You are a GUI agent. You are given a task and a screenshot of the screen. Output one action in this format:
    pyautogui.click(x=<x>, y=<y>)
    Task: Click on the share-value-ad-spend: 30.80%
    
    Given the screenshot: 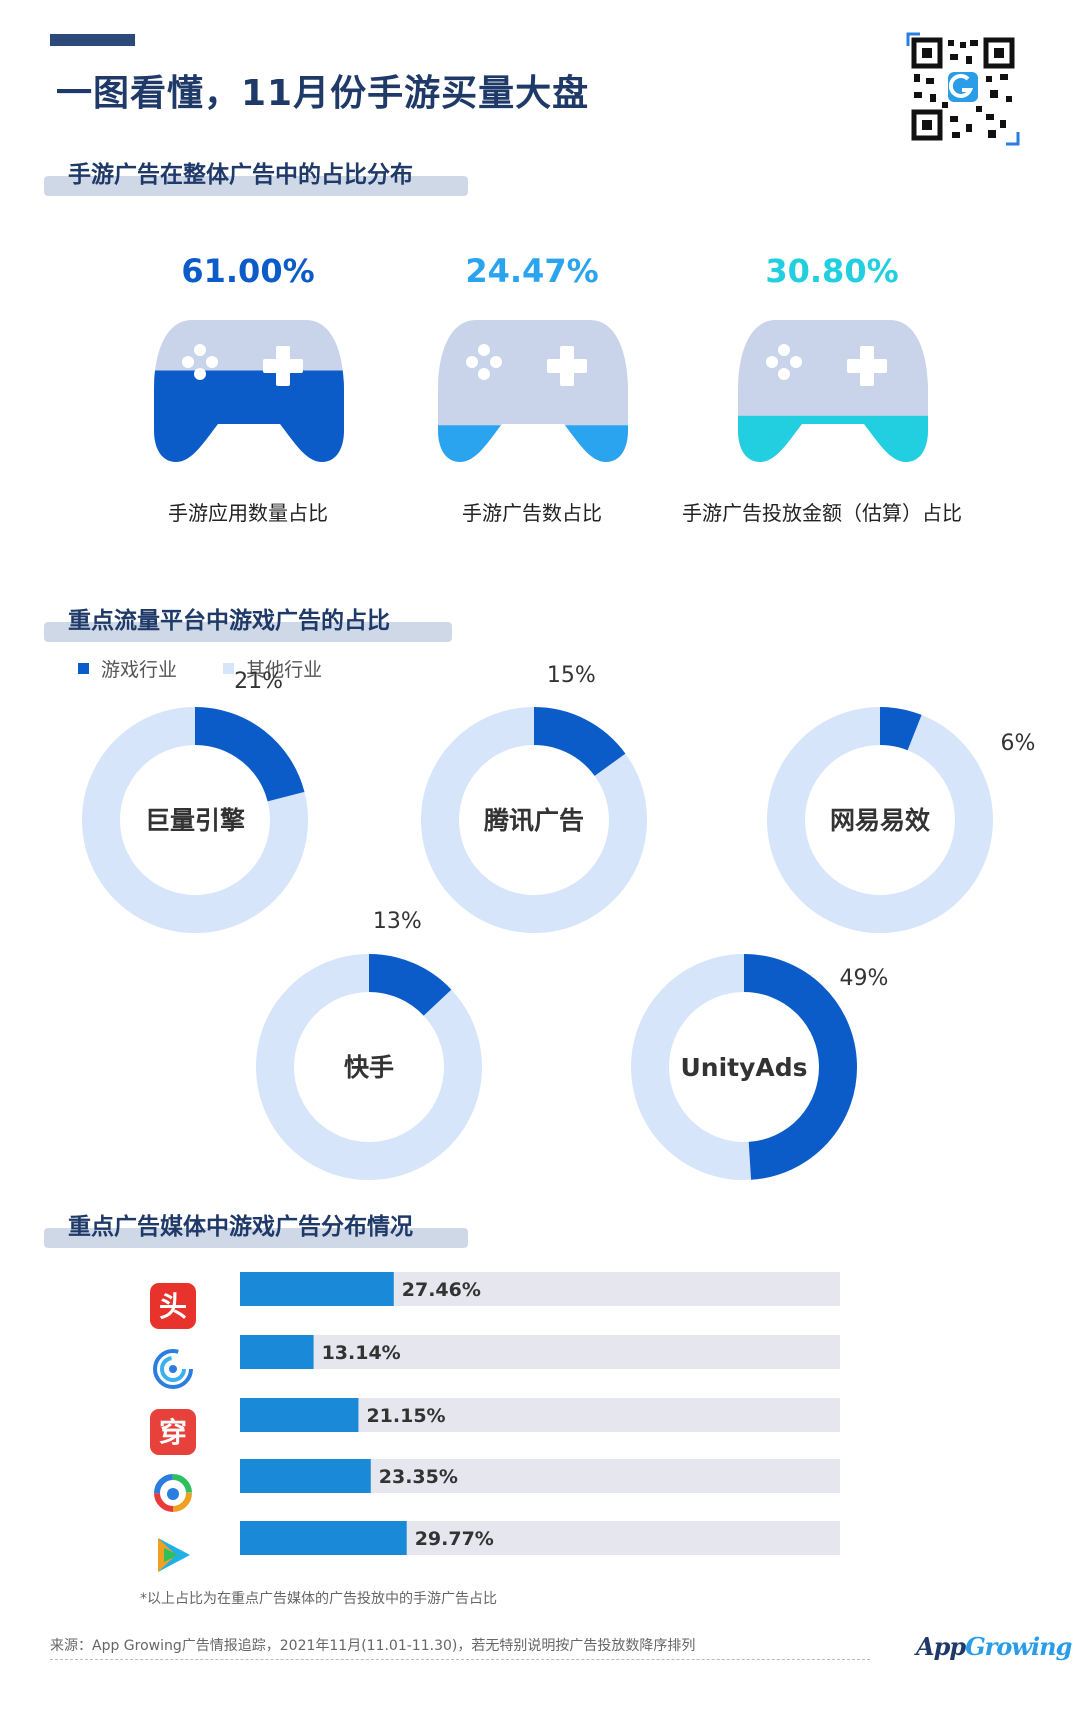 What is the action you would take?
    pyautogui.click(x=832, y=271)
    